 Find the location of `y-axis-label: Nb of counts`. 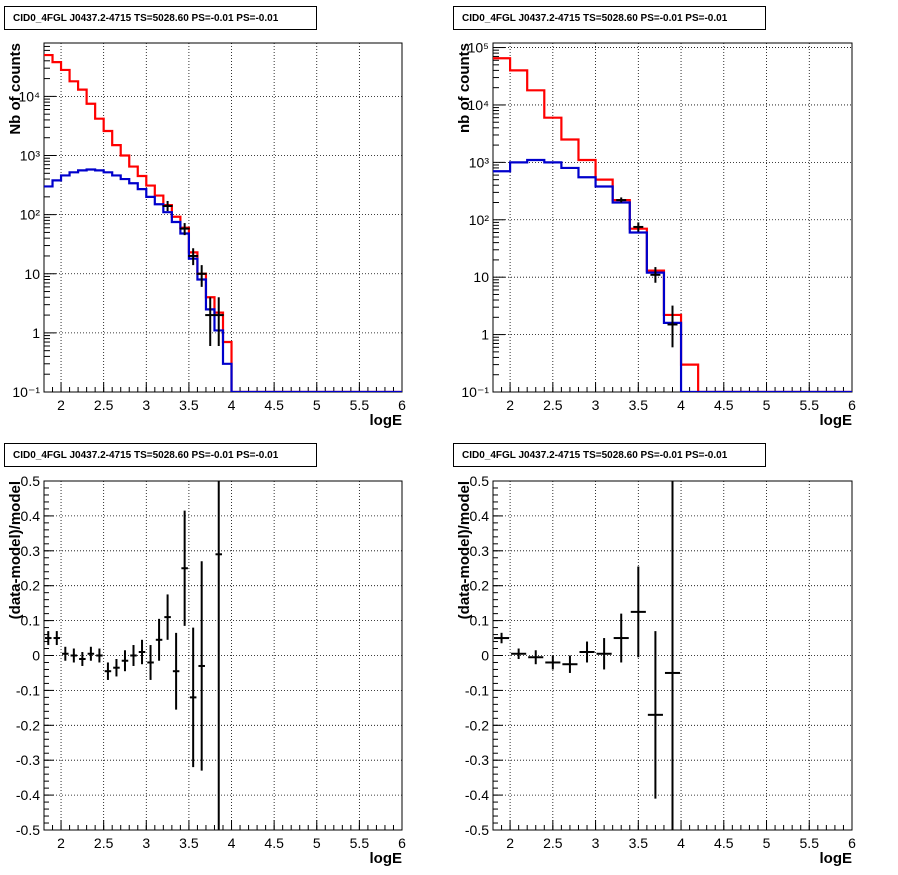

y-axis-label: Nb of counts is located at coordinates (15, 89).